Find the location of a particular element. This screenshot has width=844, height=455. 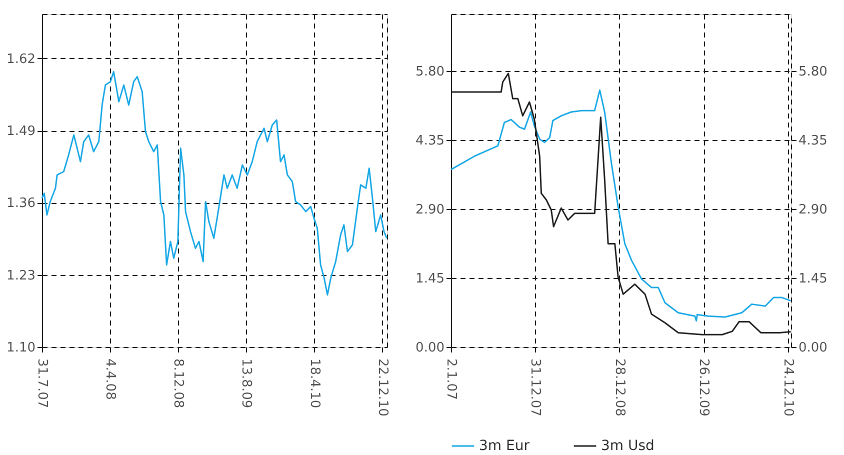

y-tick-label: 1.23 is located at coordinates (21, 276).